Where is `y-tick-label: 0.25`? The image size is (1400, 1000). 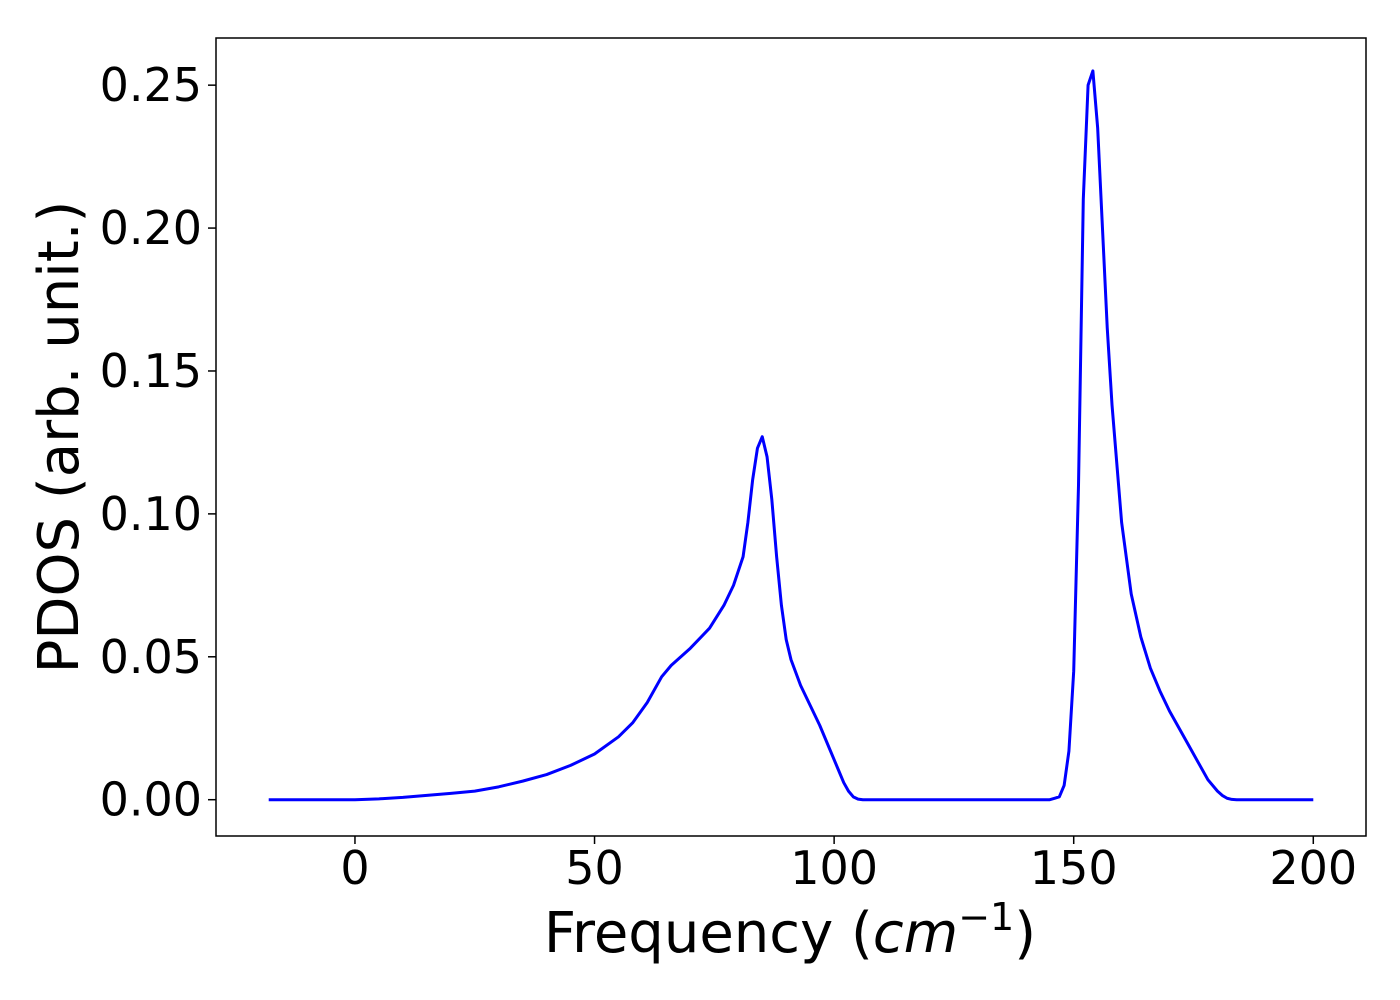 y-tick-label: 0.25 is located at coordinates (151, 85).